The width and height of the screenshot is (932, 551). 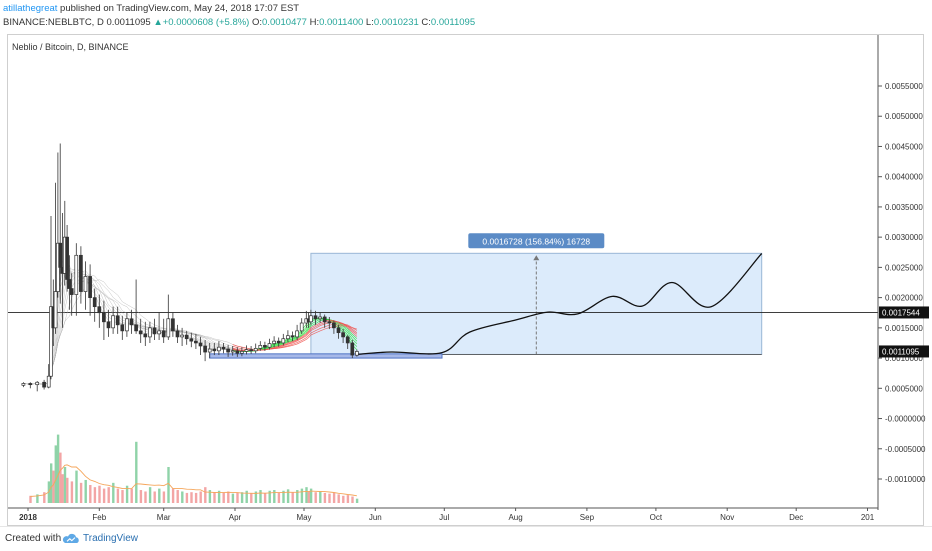 I want to click on low-value: 0.0010231, so click(x=396, y=22).